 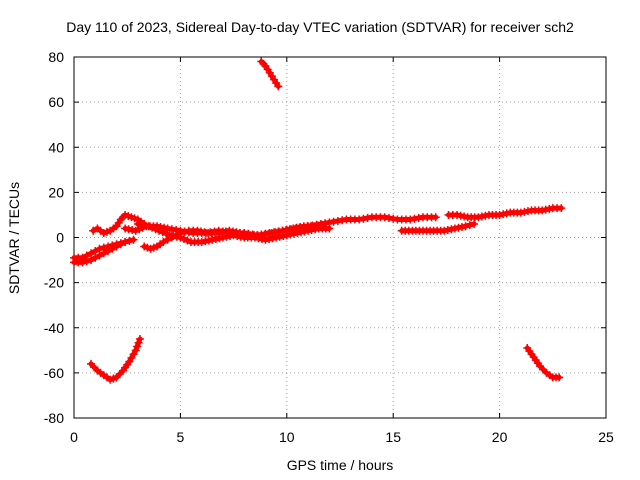 What do you see at coordinates (60, 238) in the screenshot?
I see `y-tick-label: 0` at bounding box center [60, 238].